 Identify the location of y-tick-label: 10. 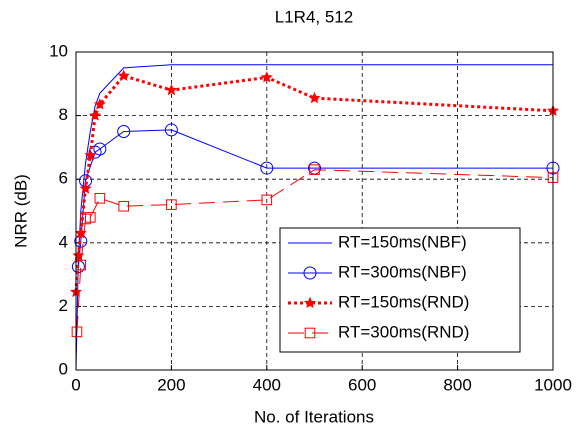
(58, 50).